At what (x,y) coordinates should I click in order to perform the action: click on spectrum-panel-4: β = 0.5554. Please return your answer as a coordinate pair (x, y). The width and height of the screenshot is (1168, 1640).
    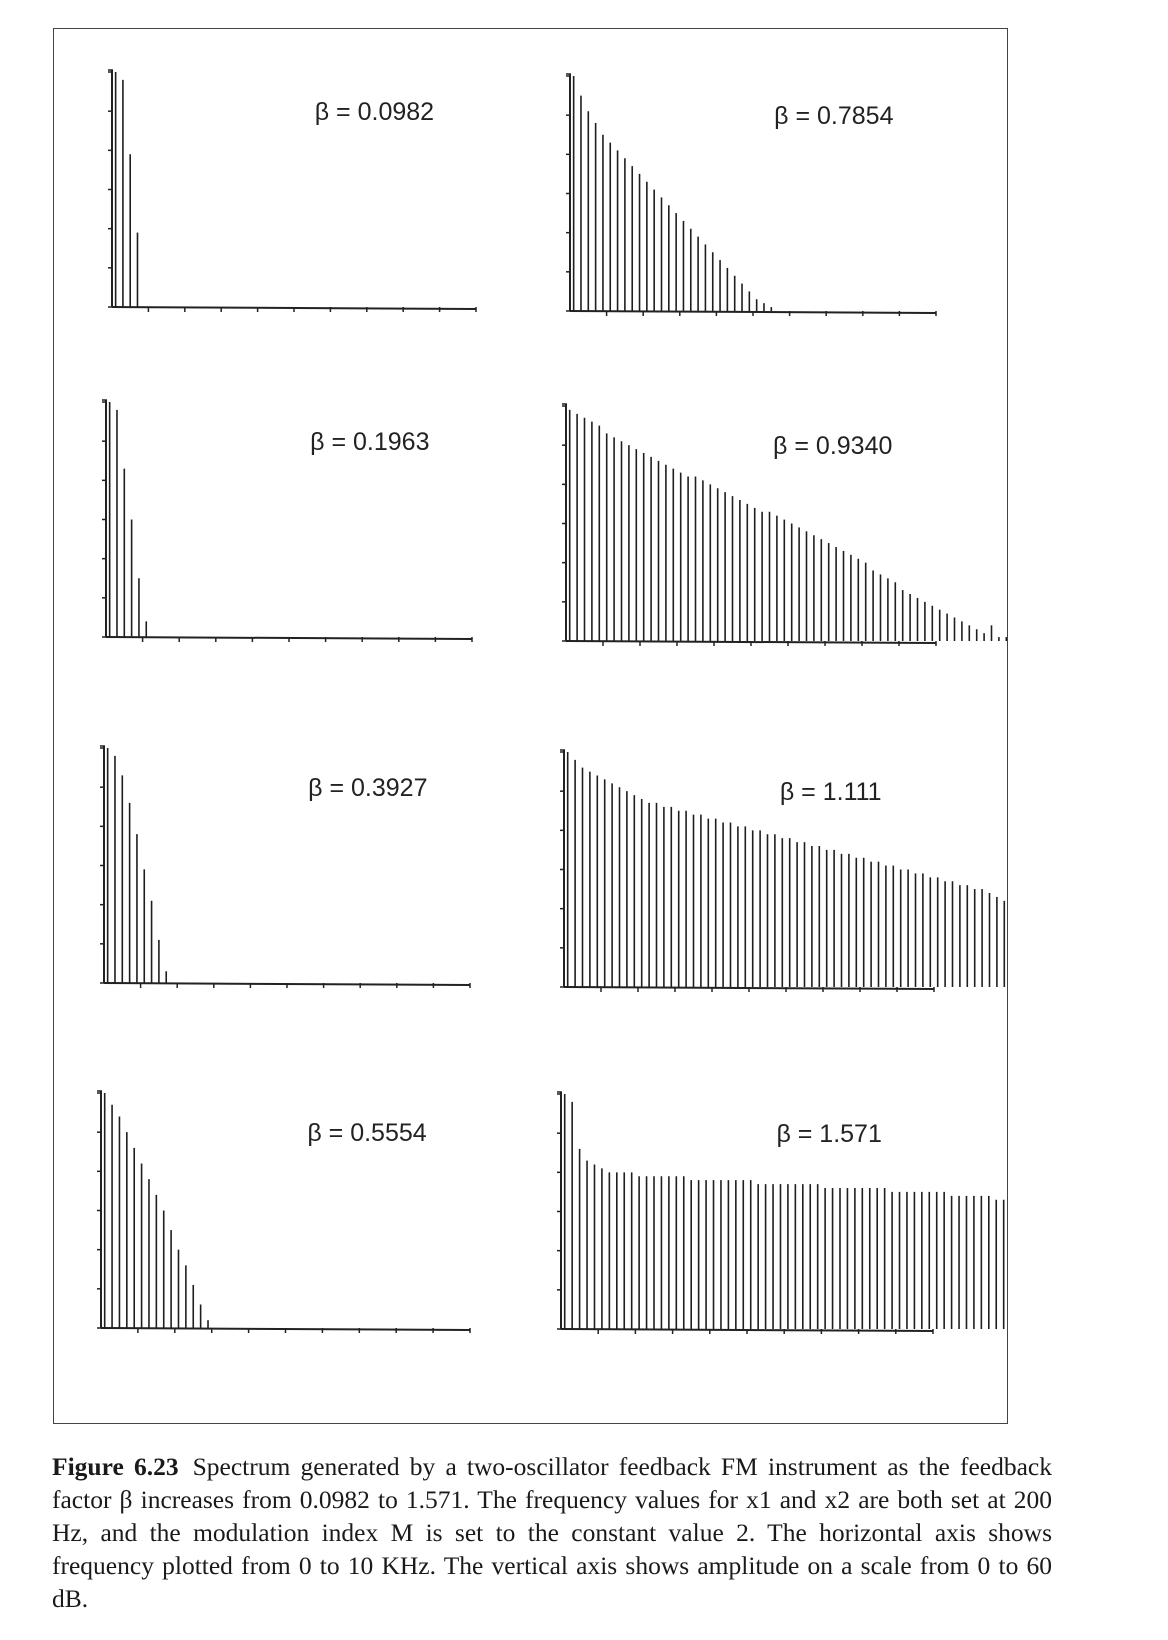
    Looking at the image, I should click on (284, 1211).